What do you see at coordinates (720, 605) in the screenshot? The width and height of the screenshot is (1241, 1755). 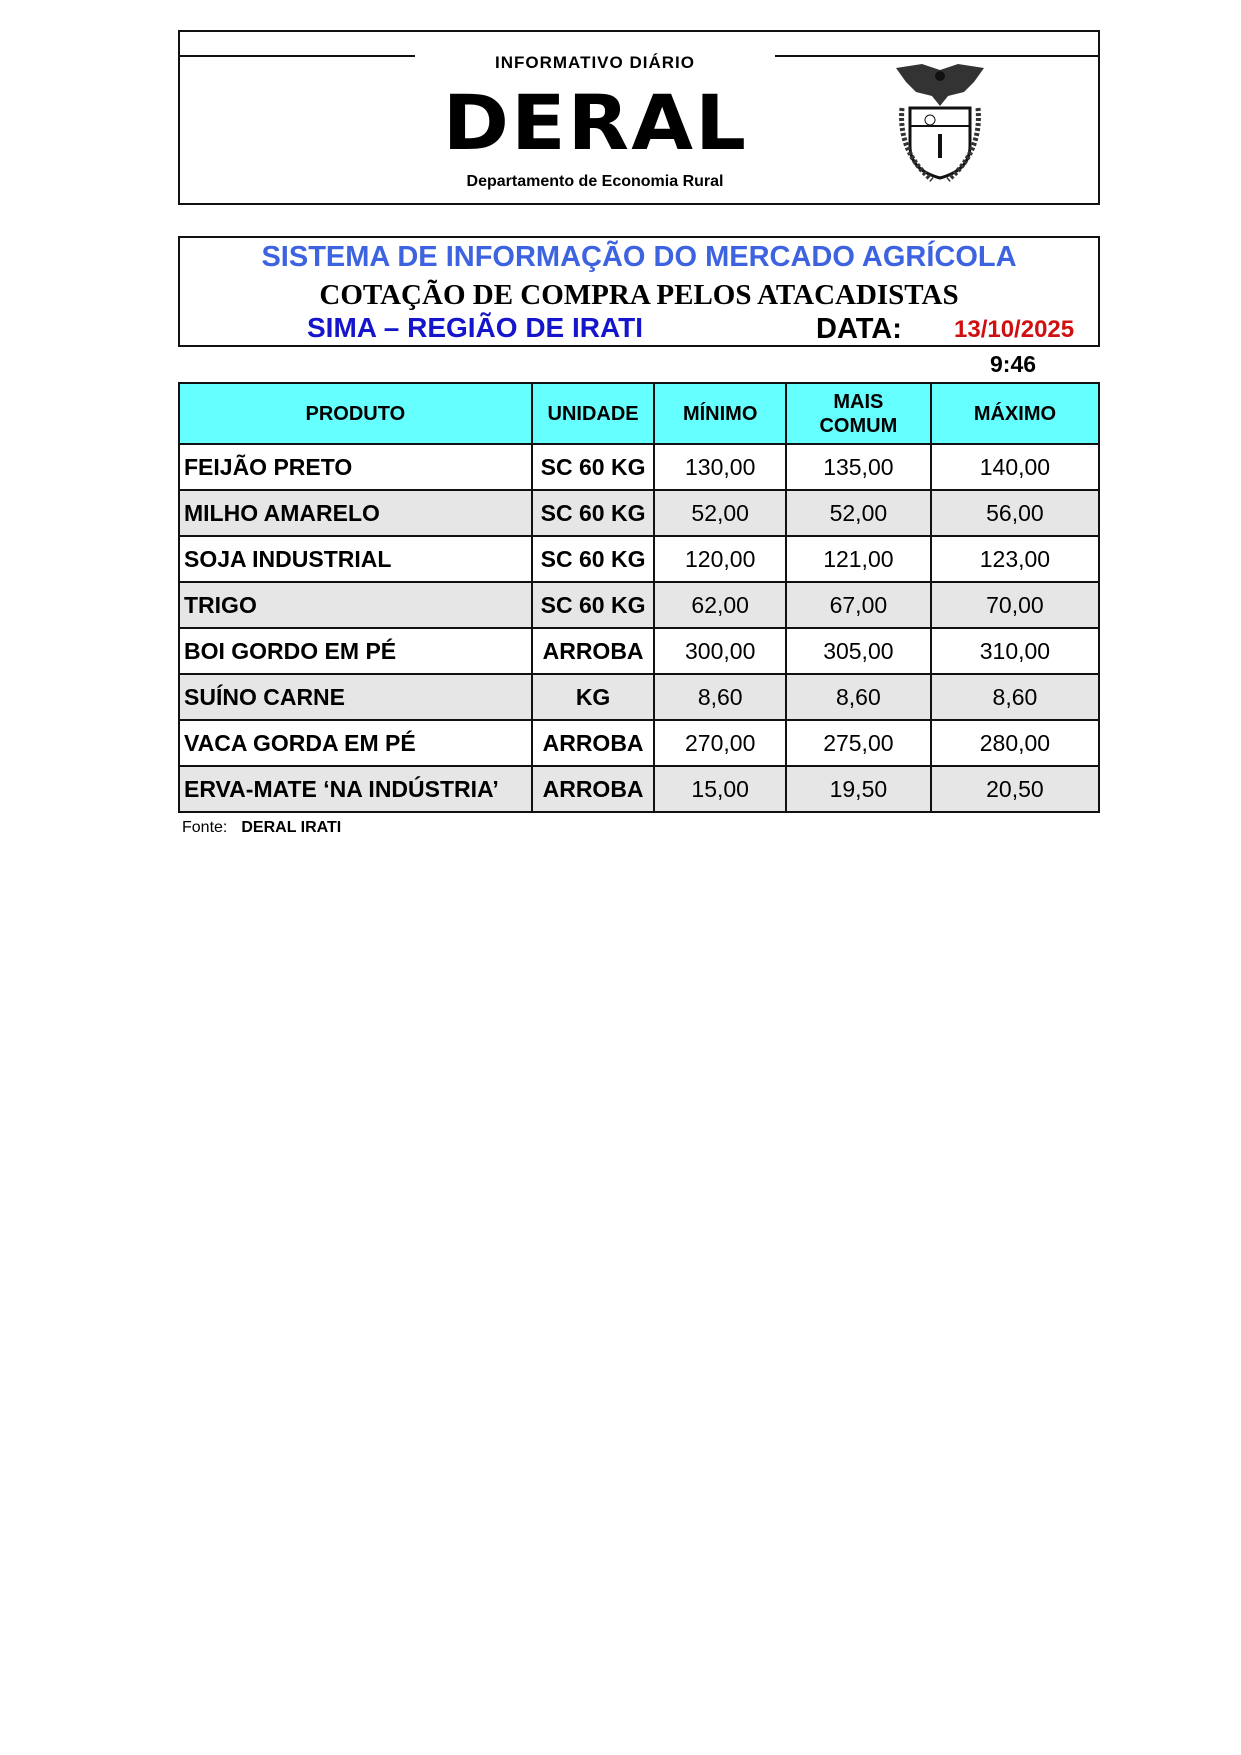 I see `min-cell: 62,00` at bounding box center [720, 605].